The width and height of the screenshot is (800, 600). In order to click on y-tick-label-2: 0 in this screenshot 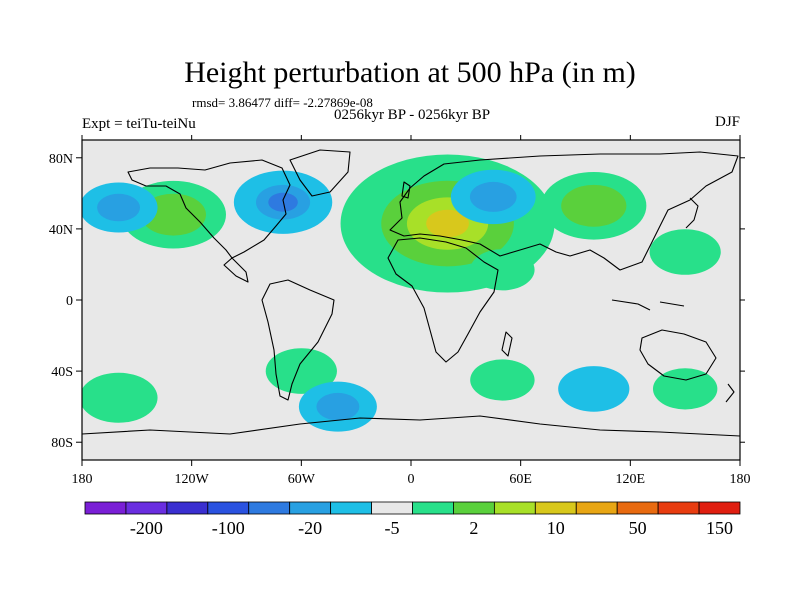, I will do `click(69, 301)`.